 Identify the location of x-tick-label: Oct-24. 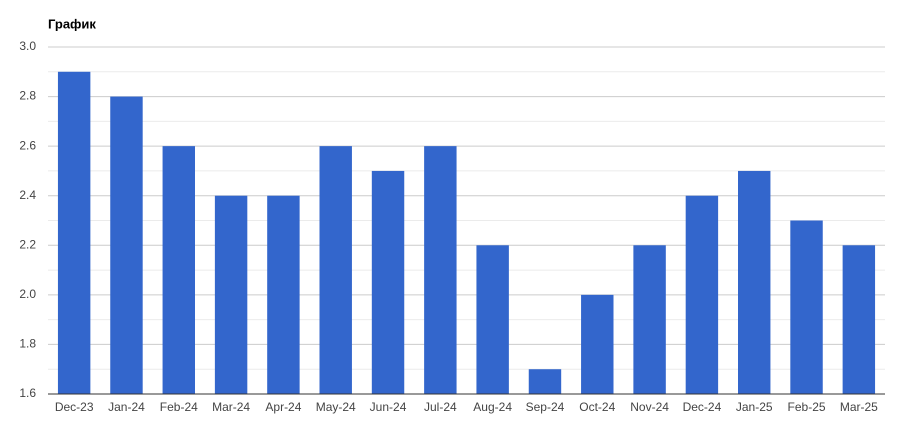
(597, 407).